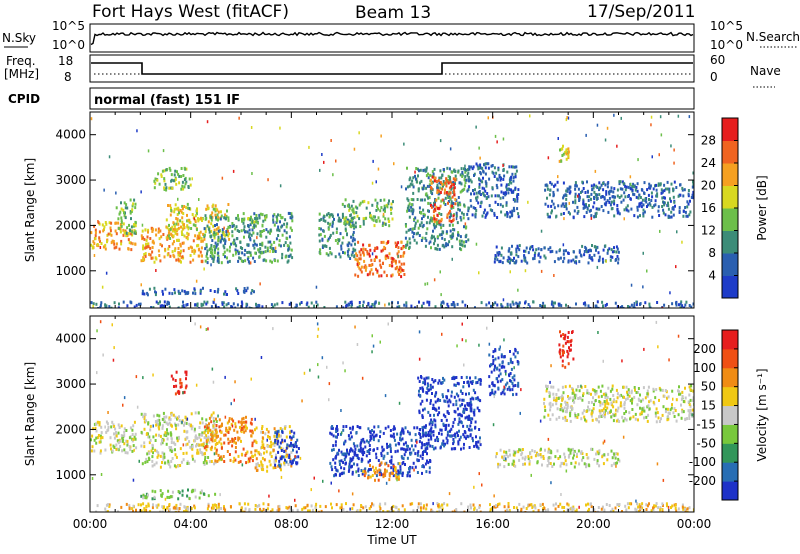  Describe the element at coordinates (30, 210) in the screenshot. I see `y-axis-label: Slant Range [km]` at that location.